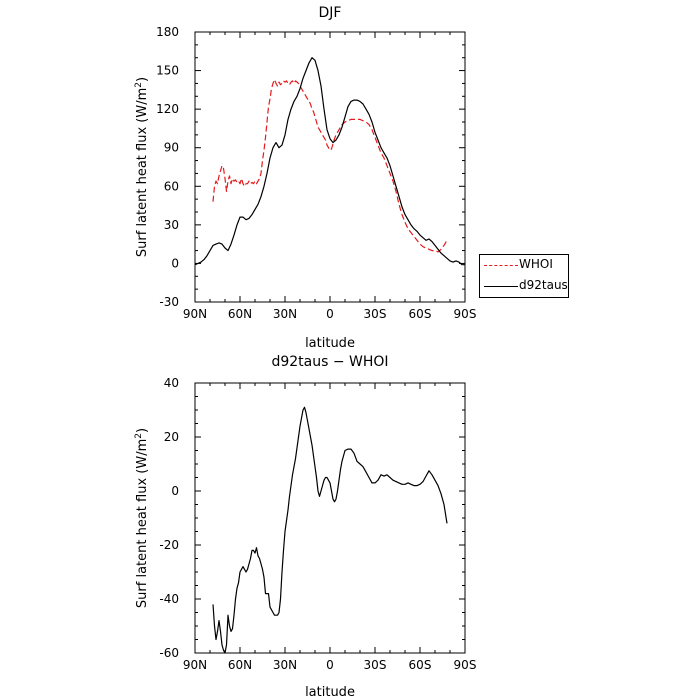  I want to click on legend-item-d92taus: d92taus, so click(526, 287).